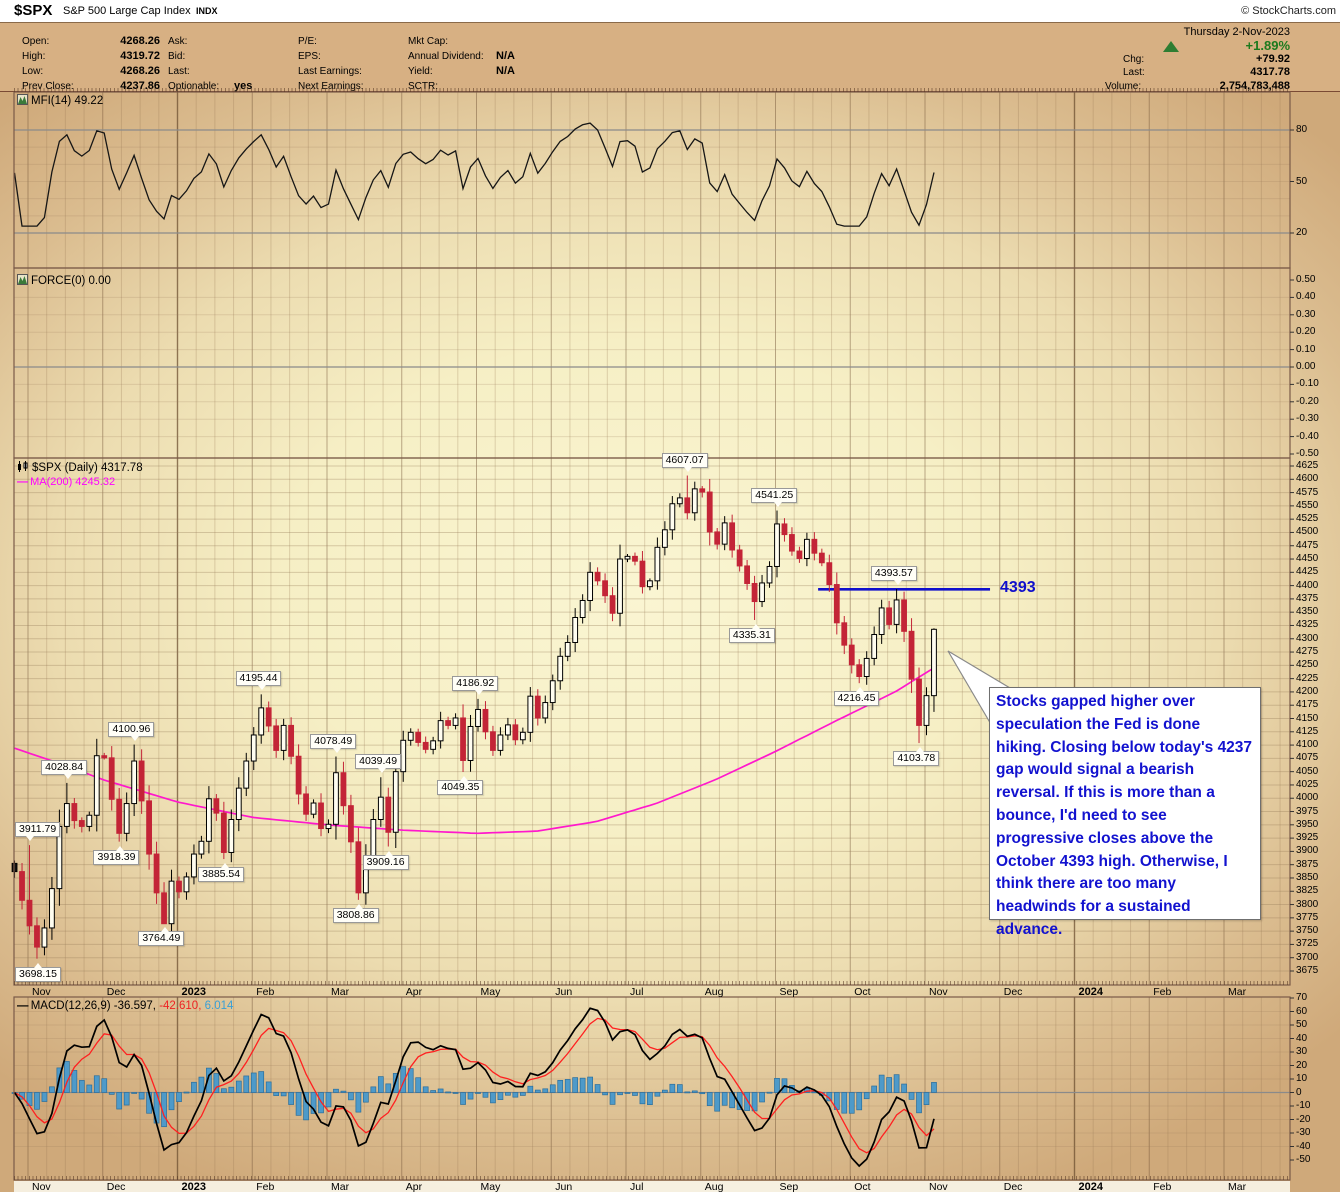  Describe the element at coordinates (1267, 46) in the screenshot. I see `change-percent: +1.89%` at that location.